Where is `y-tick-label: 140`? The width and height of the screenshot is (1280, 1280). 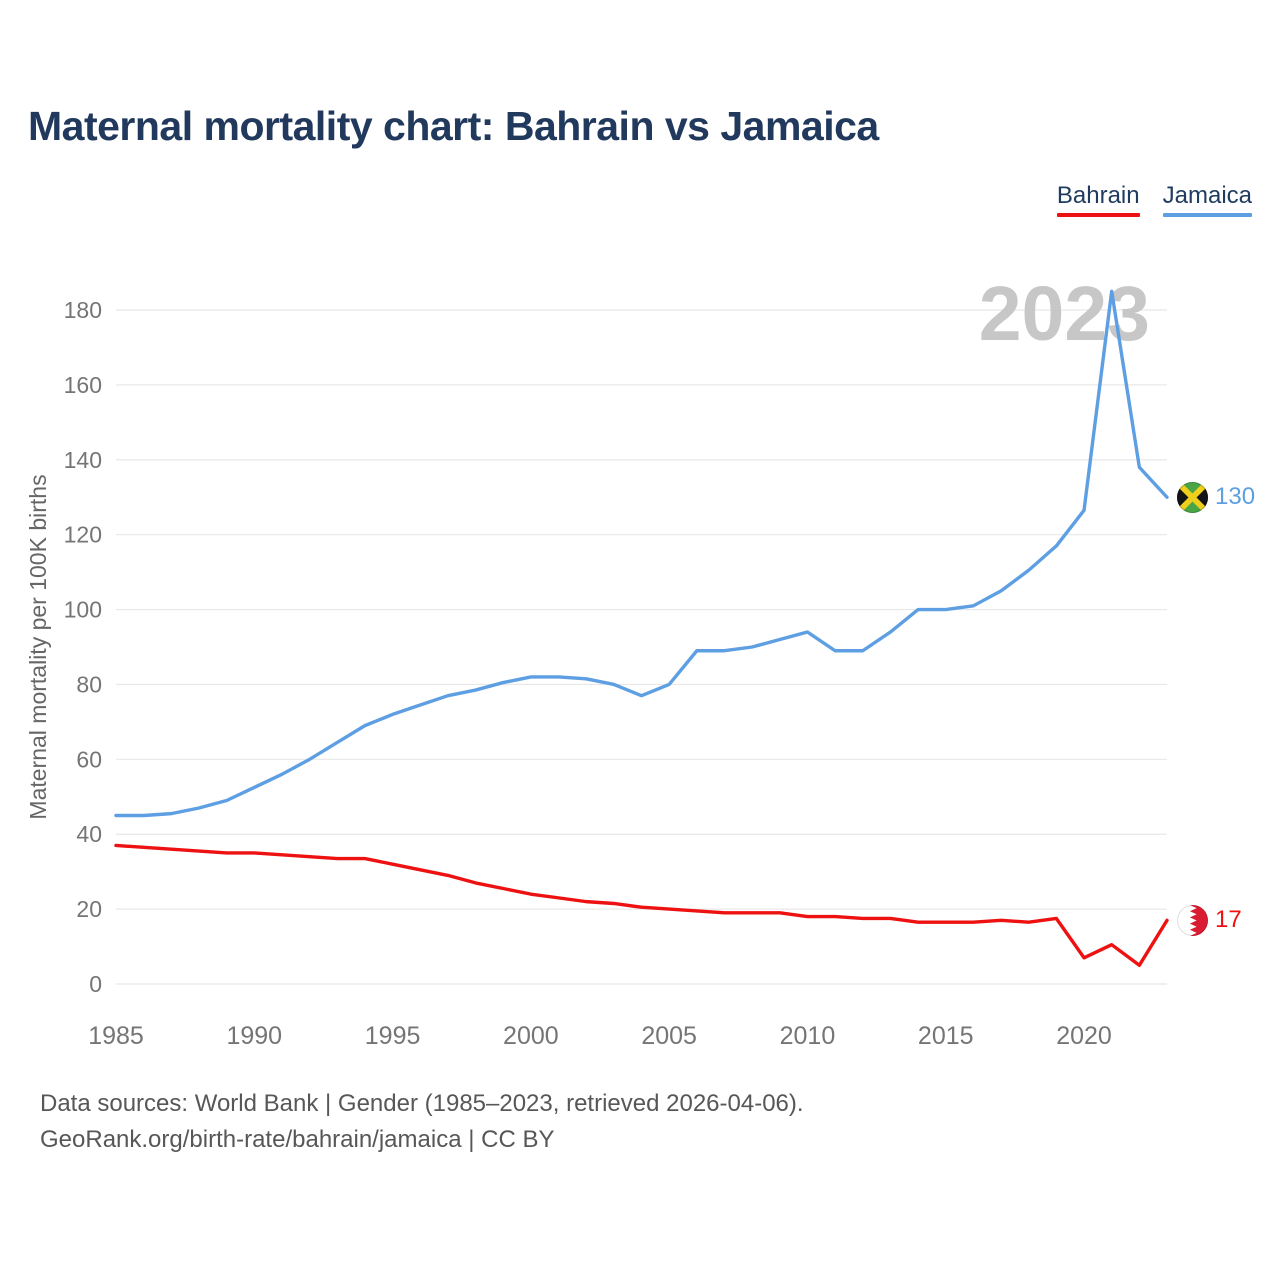 y-tick-label: 140 is located at coordinates (83, 460).